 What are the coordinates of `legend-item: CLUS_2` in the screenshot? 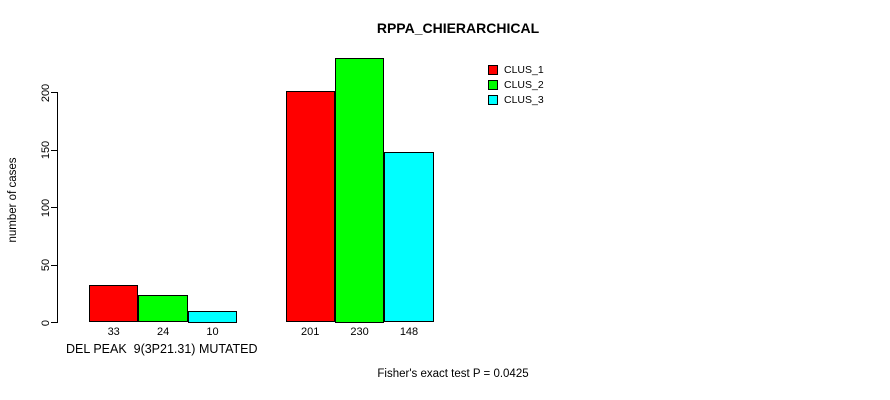 It's located at (516, 84).